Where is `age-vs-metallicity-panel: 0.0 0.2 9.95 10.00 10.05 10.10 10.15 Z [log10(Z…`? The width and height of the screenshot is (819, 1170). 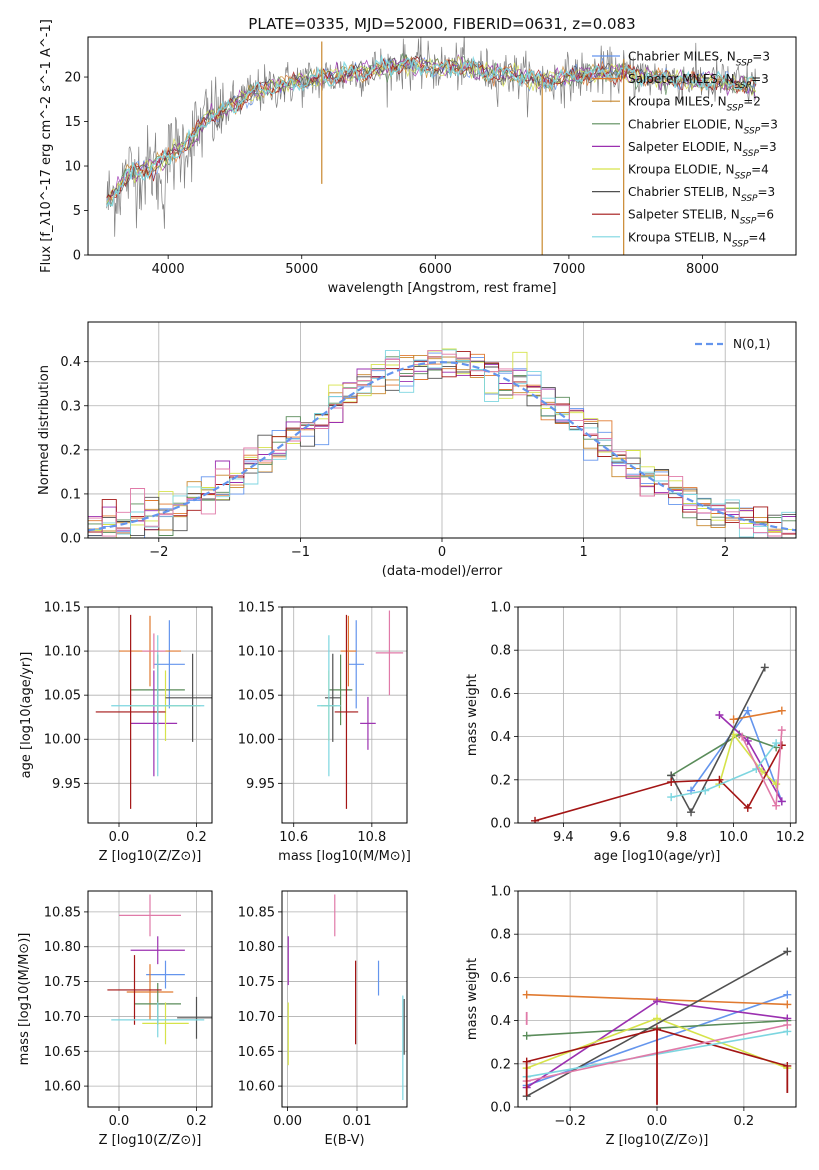
age-vs-metallicity-panel: 0.0 0.2 9.95 10.00 10.05 10.10 10.15 Z [log10(Z… is located at coordinates (116, 732).